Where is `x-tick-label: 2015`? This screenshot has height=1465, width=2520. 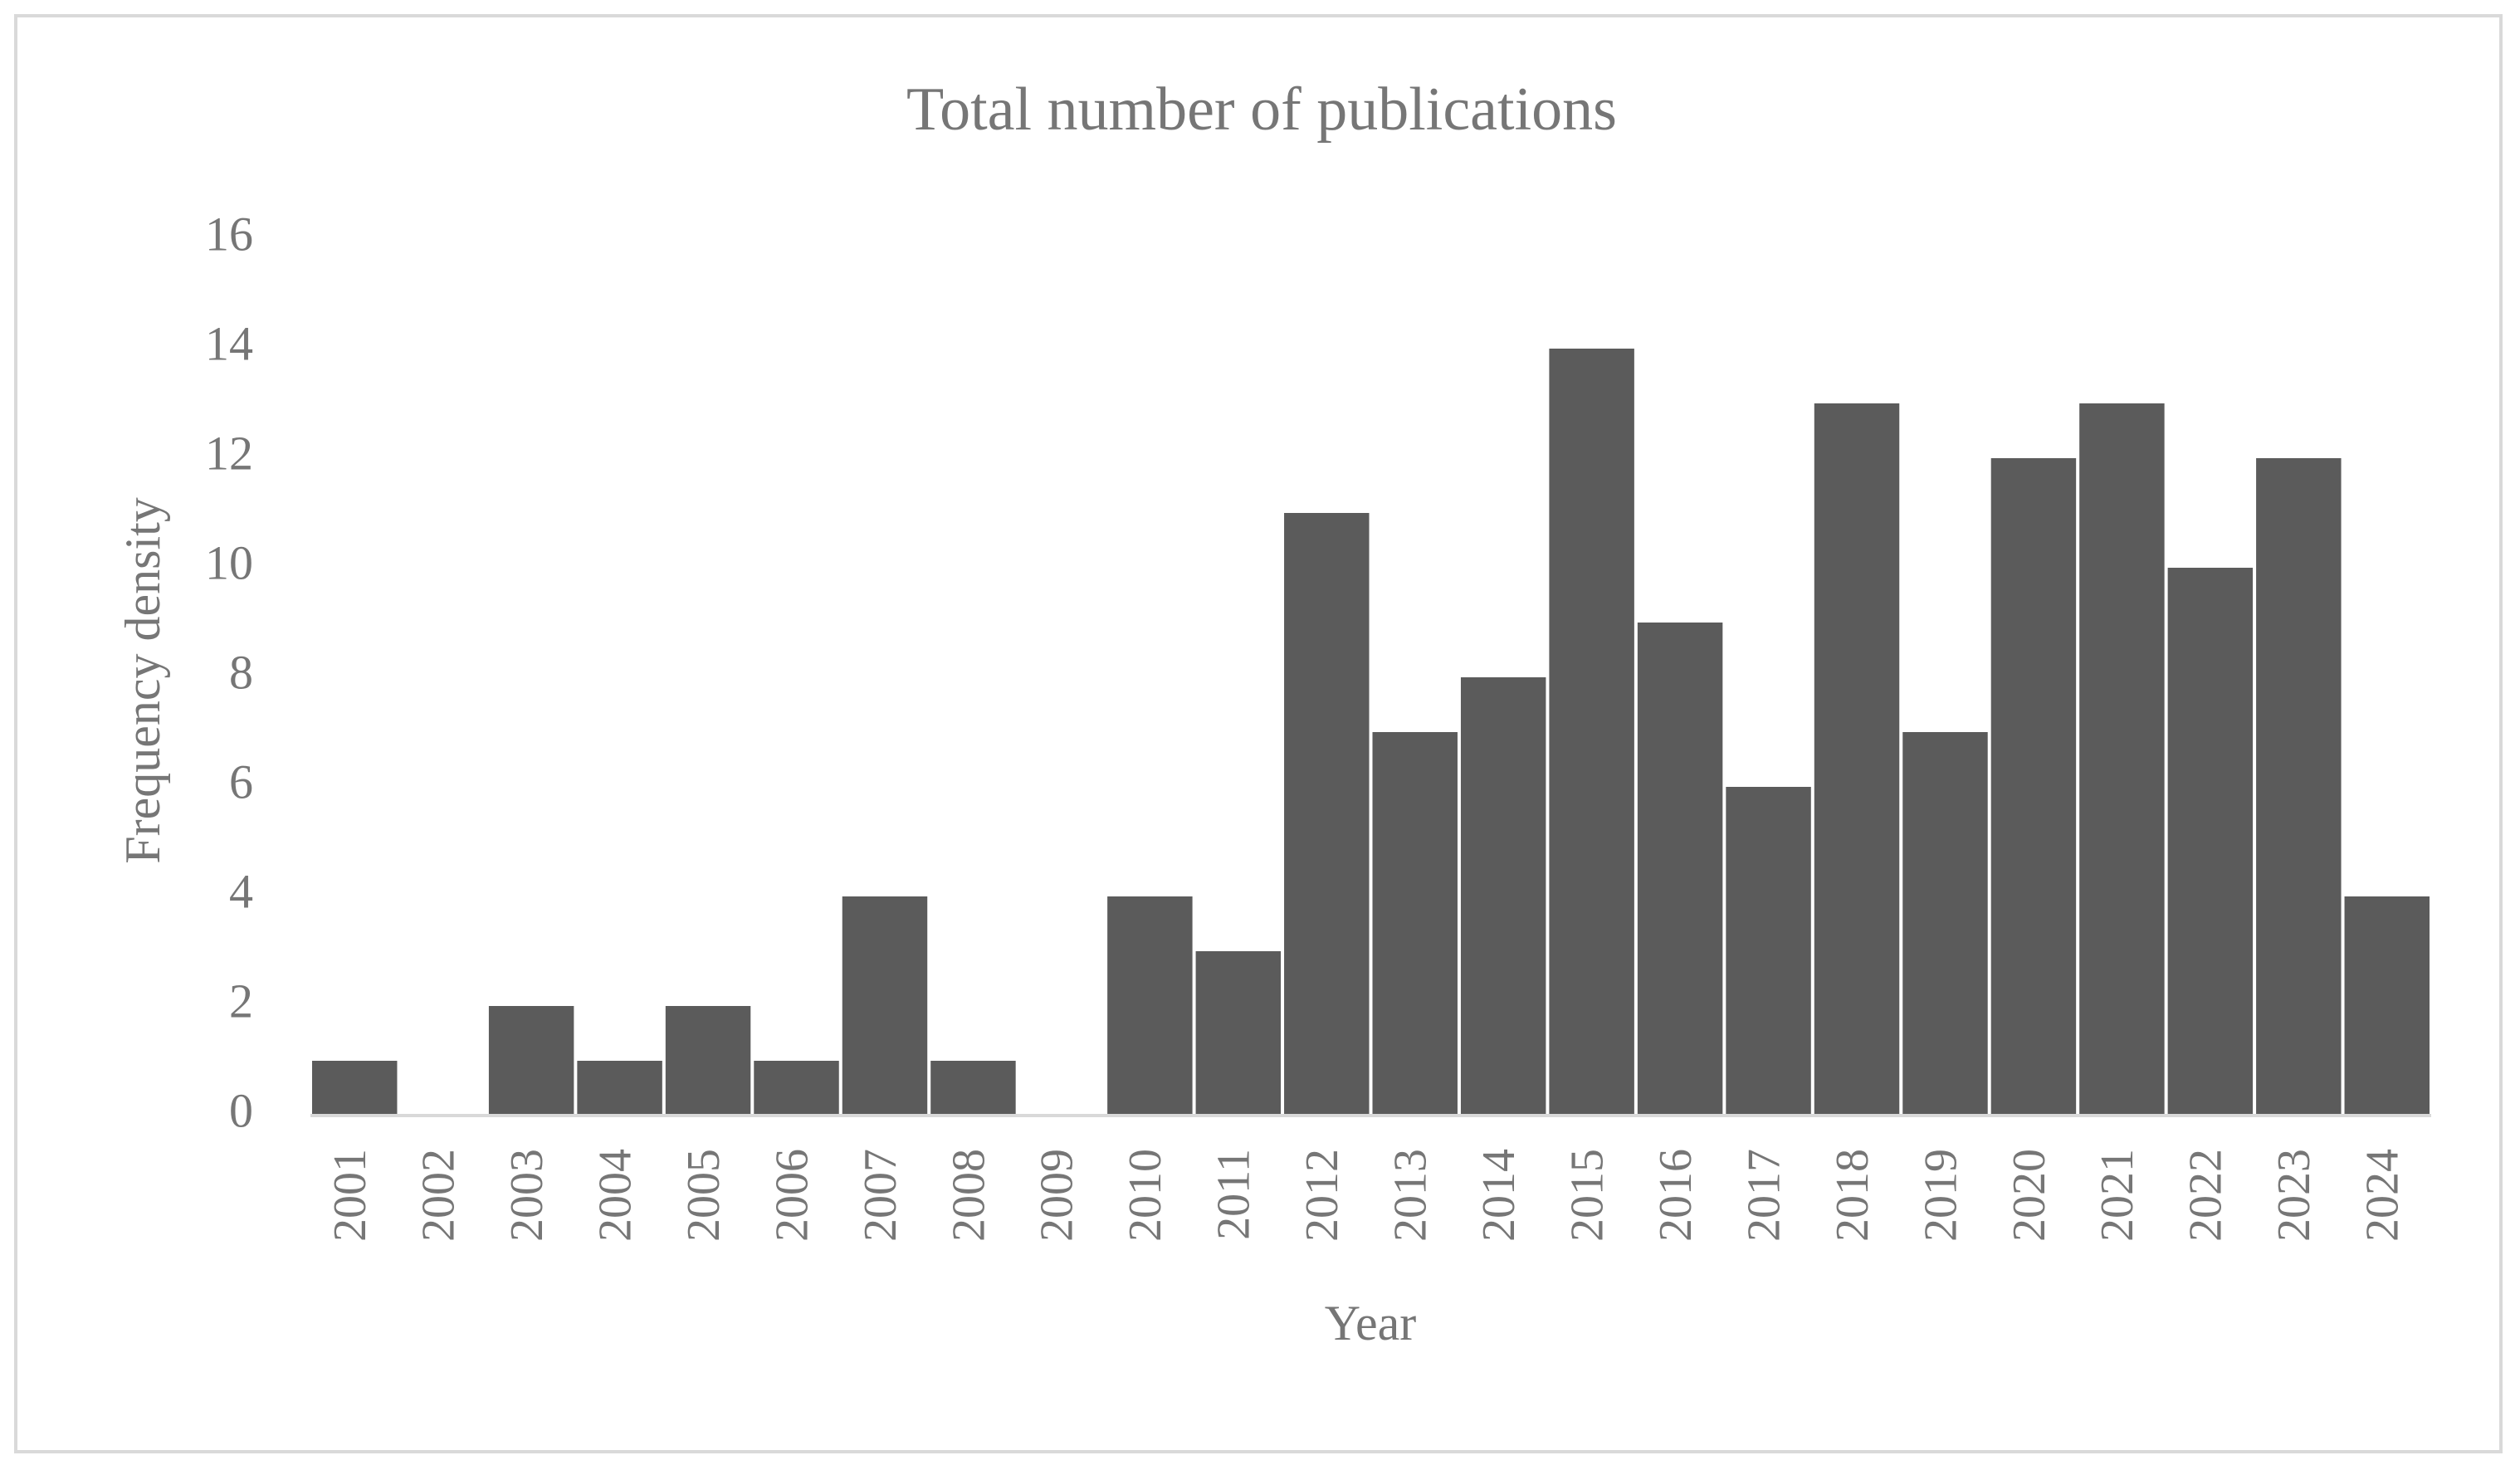
x-tick-label: 2015 is located at coordinates (1587, 1195).